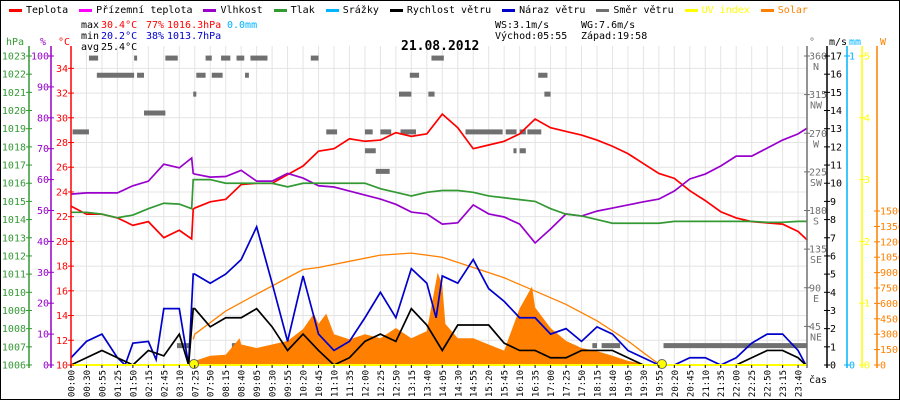 Image resolution: width=900 pixels, height=400 pixels. What do you see at coordinates (47, 10) in the screenshot?
I see `legend-label: Teplota` at bounding box center [47, 10].